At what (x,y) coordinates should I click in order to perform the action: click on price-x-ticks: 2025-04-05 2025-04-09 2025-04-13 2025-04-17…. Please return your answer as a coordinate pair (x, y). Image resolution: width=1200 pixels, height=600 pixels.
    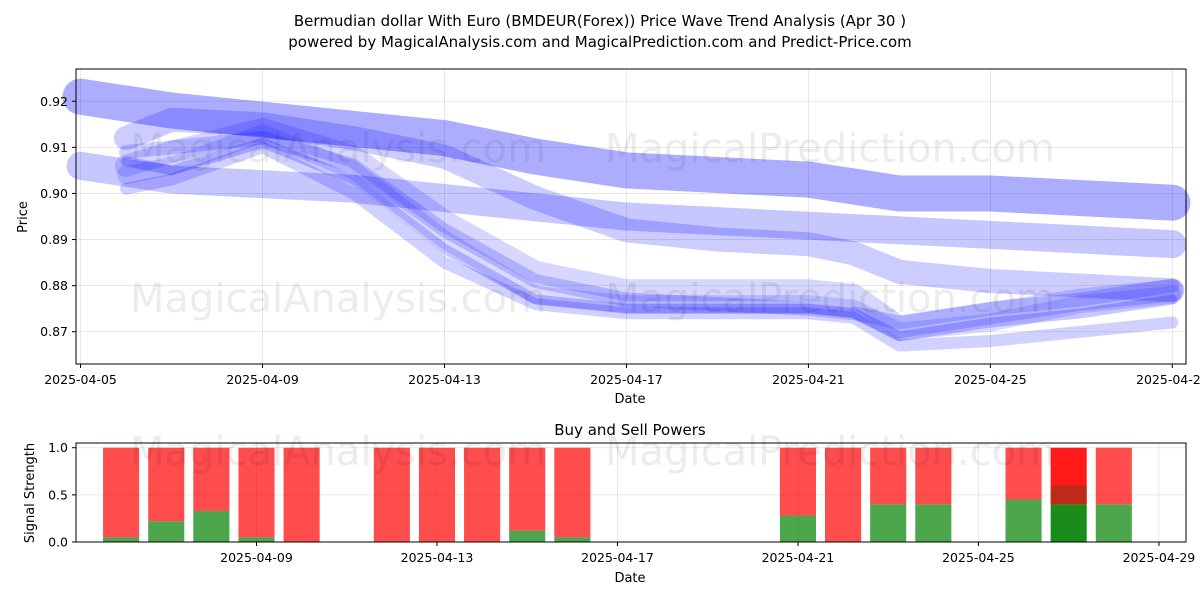
    Looking at the image, I should click on (622, 375).